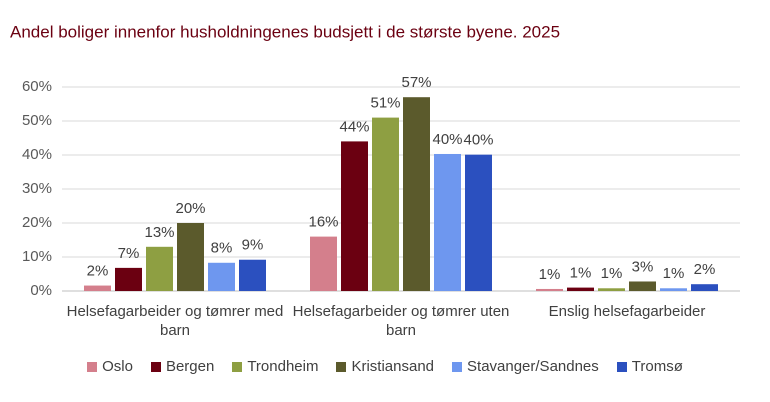 The width and height of the screenshot is (770, 402). Describe the element at coordinates (37, 222) in the screenshot. I see `y-tick-label: 20%` at that location.